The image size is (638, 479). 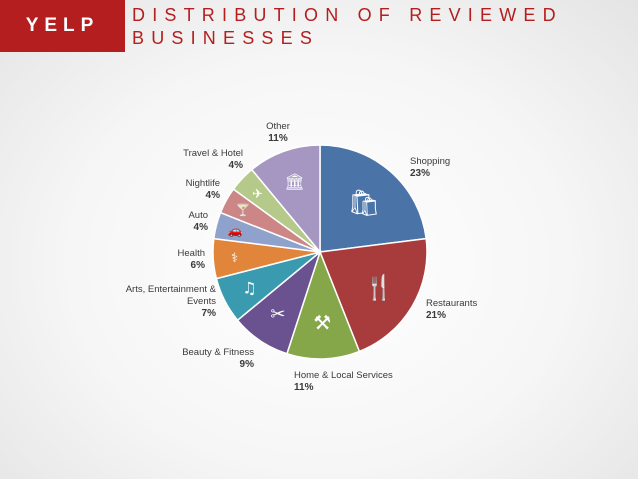 What do you see at coordinates (249, 288) in the screenshot?
I see `music-icon: ♫` at bounding box center [249, 288].